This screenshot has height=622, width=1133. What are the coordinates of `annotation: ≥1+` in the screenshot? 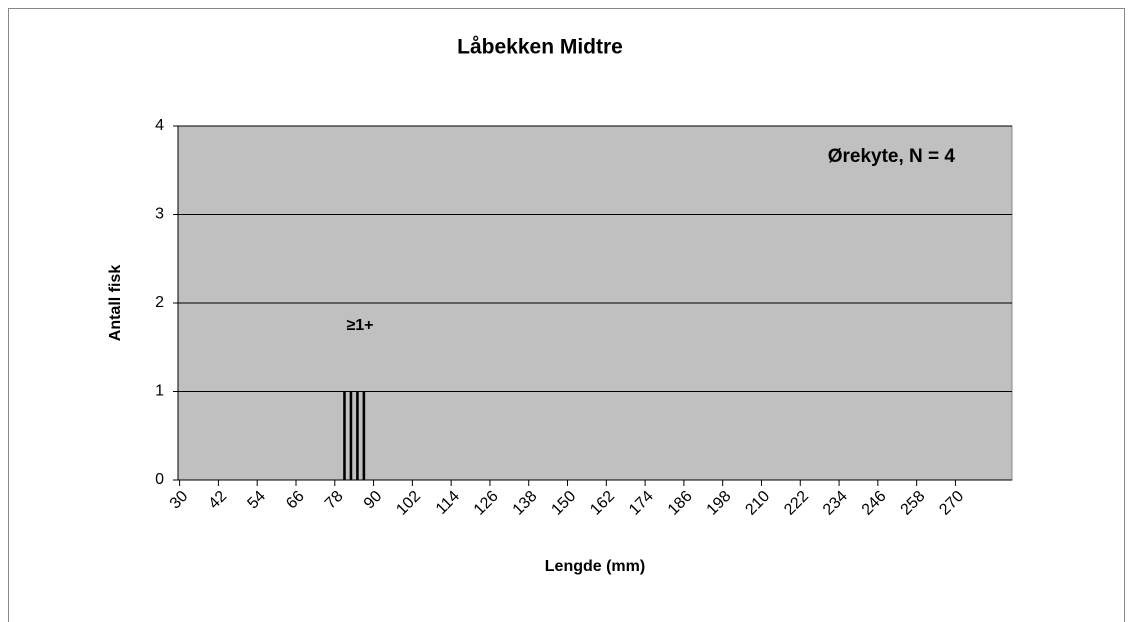 It's located at (359, 325).